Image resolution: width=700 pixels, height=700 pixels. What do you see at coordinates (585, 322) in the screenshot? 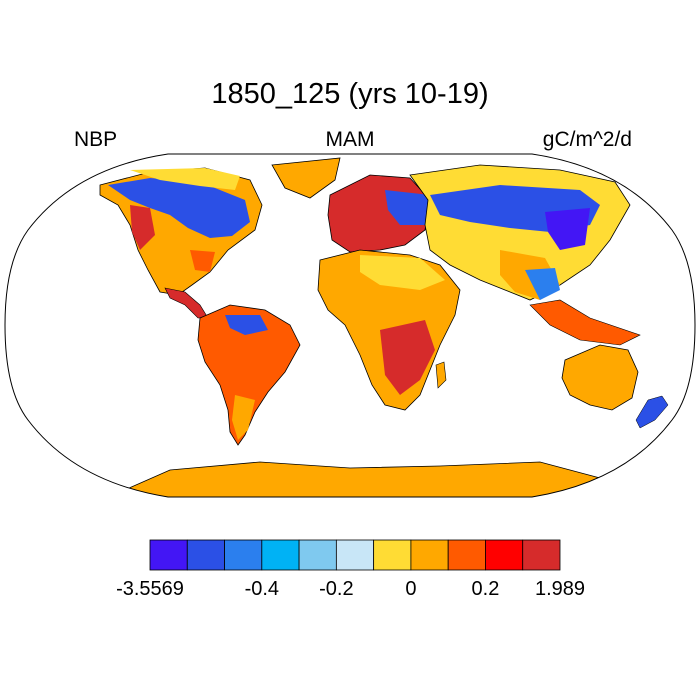
I see `southeast-asia-region` at bounding box center [585, 322].